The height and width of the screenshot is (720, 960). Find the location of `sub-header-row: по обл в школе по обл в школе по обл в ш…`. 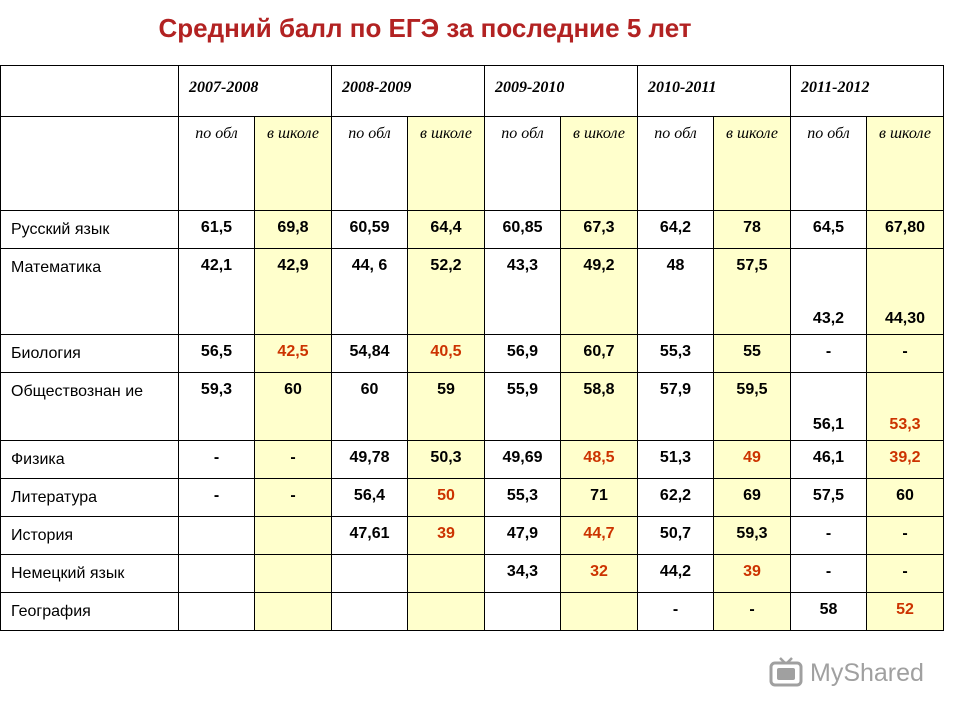

sub-header-row: по обл в школе по обл в школе по обл в ш… is located at coordinates (472, 163).